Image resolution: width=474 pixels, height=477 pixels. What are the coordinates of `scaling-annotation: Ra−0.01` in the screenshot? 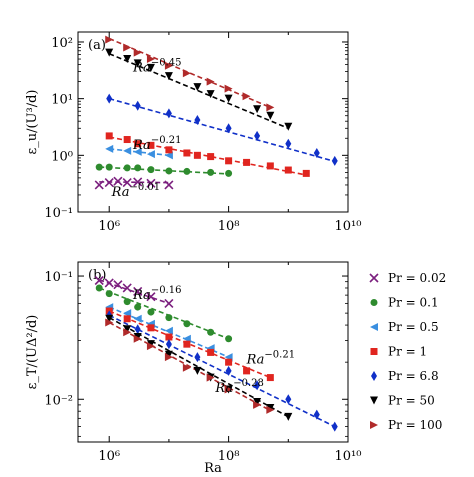 It's located at (136, 191).